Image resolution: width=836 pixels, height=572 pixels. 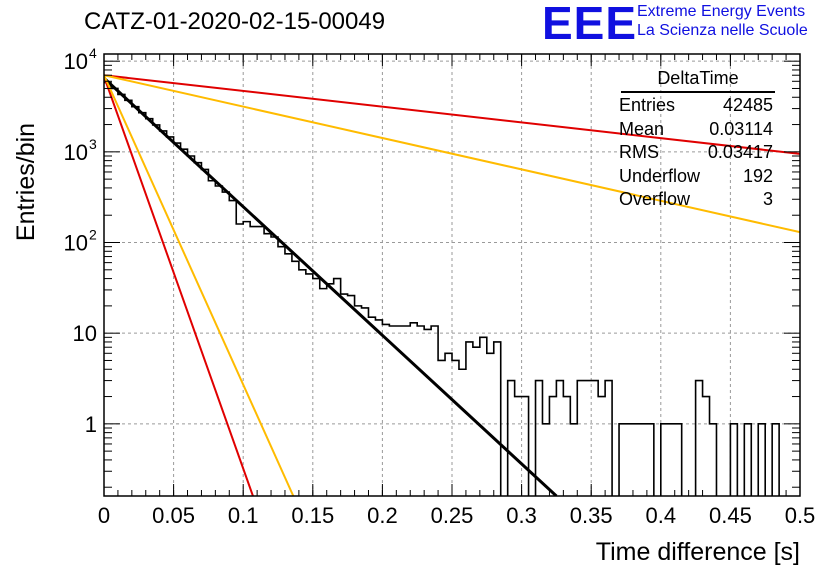 I want to click on stats-row-underflow: Underflow 192, so click(x=693, y=177).